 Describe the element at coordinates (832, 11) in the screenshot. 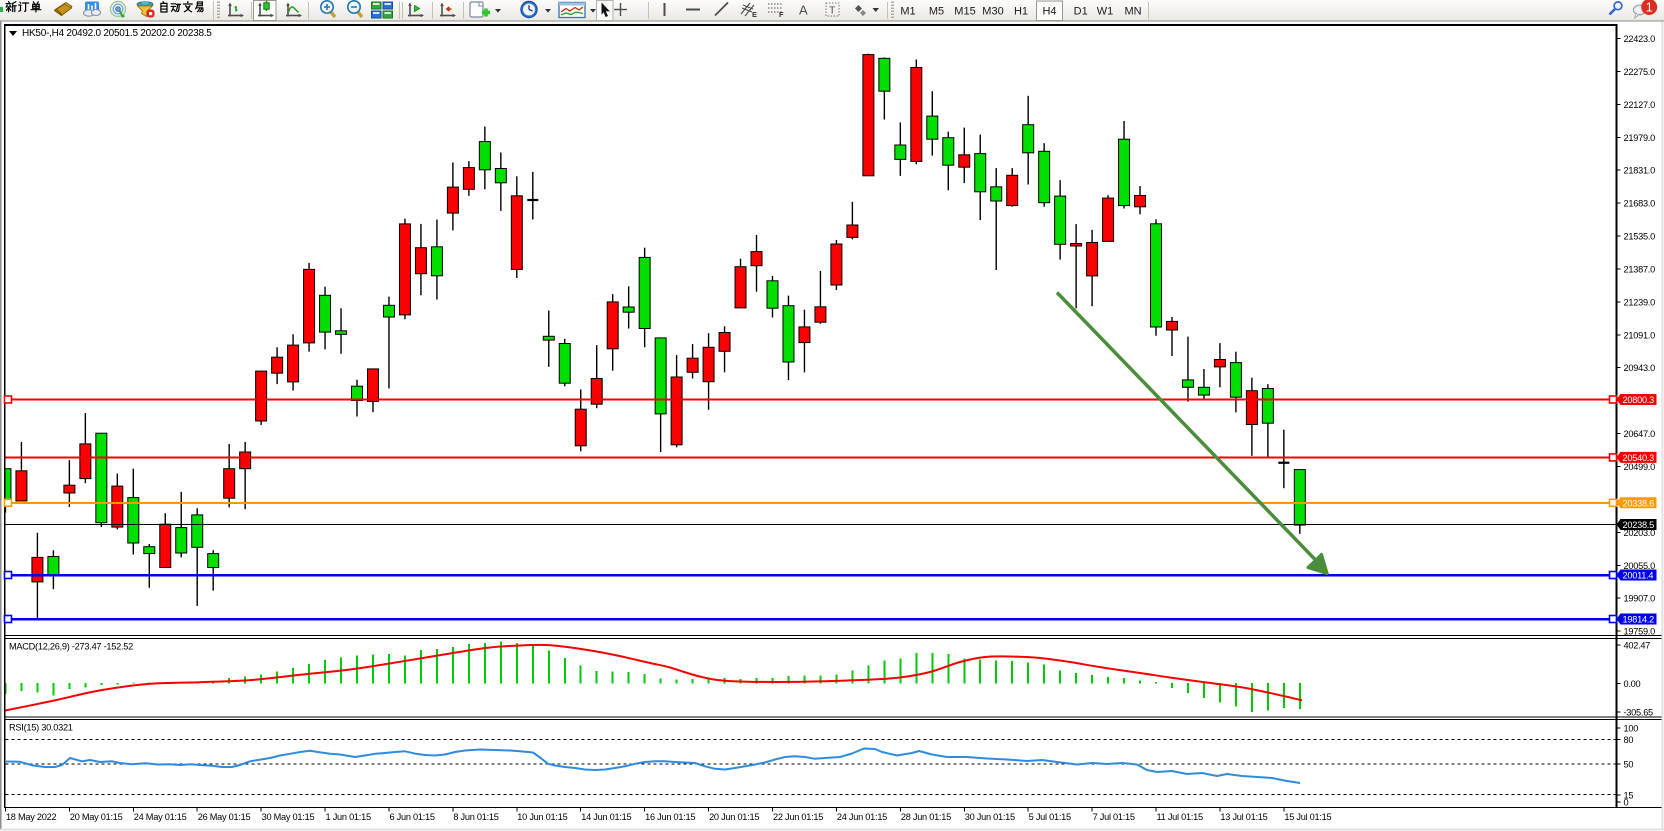

I see `svg-text: T` at that location.